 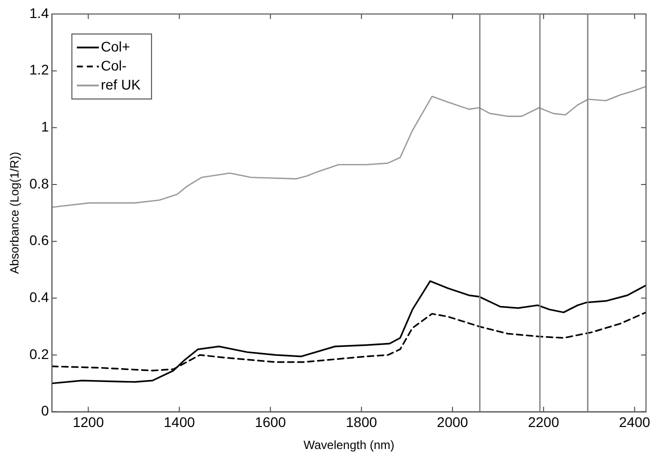 I want to click on x-tick-label: 2400, so click(x=634, y=422).